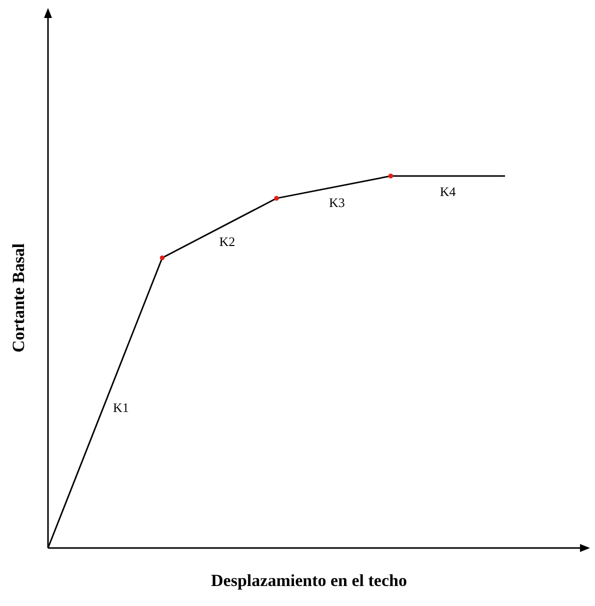 The image size is (595, 606). I want to click on y-axis-title: Cortante Basal, so click(18, 298).